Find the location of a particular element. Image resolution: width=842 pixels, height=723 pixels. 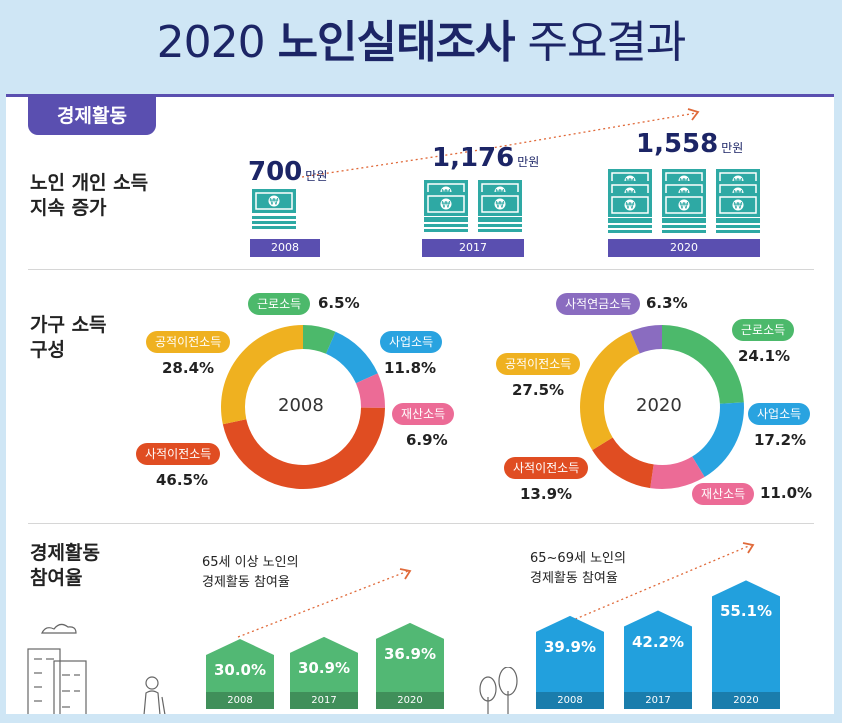

label-2020-wage: 근로소득 is located at coordinates (763, 330).